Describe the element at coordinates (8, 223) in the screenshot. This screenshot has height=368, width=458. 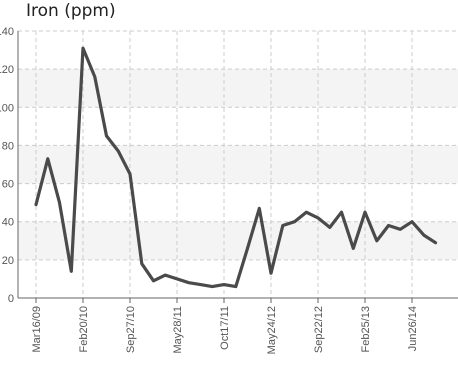
I see `y-tick-label: 40` at that location.